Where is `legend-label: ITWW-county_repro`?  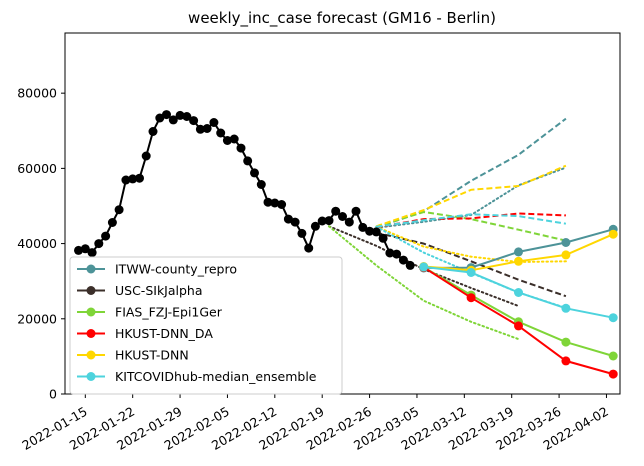 legend-label: ITWW-county_repro is located at coordinates (176, 269).